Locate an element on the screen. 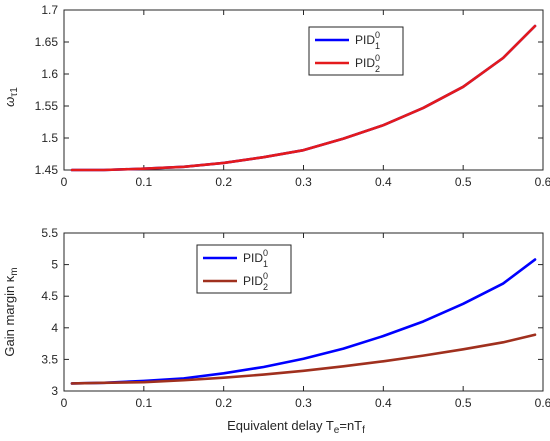 This screenshot has width=550, height=441. y-axis-label-gain-margin: Gain margin κm is located at coordinates (11, 311).